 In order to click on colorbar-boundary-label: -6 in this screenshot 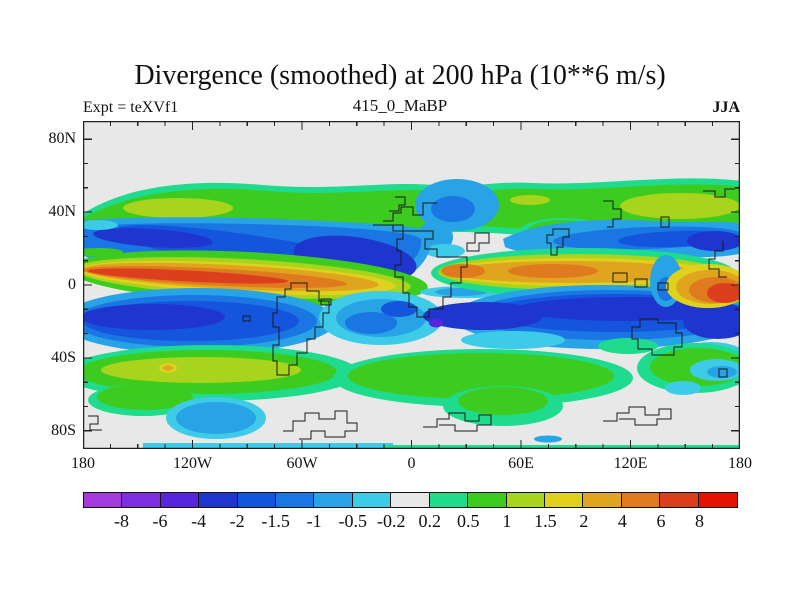, I will do `click(160, 521)`.